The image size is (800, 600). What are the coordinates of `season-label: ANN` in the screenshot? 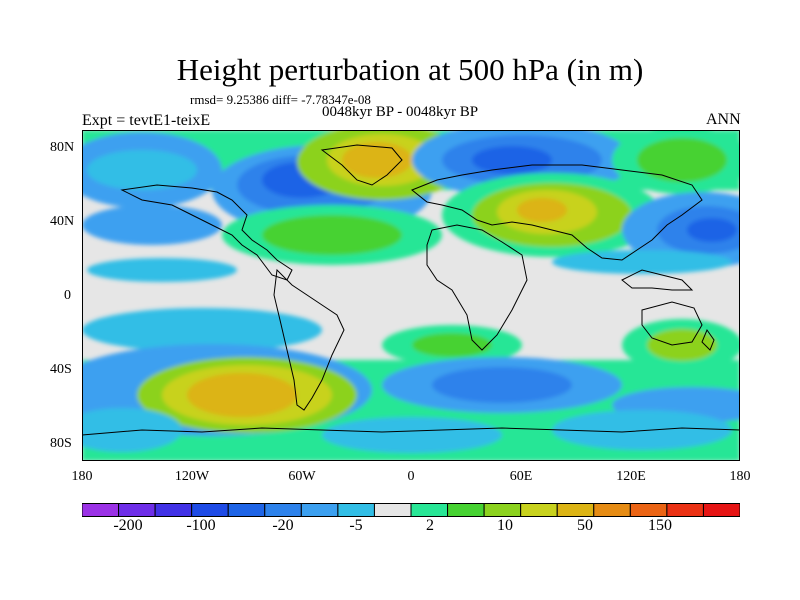 It's located at (723, 119).